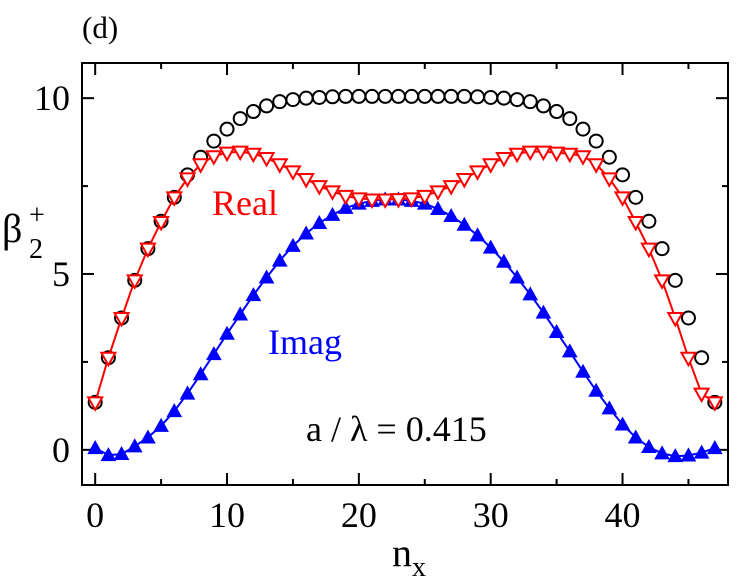 This screenshot has width=739, height=583. What do you see at coordinates (305, 342) in the screenshot?
I see `series-label-imag: Imag` at bounding box center [305, 342].